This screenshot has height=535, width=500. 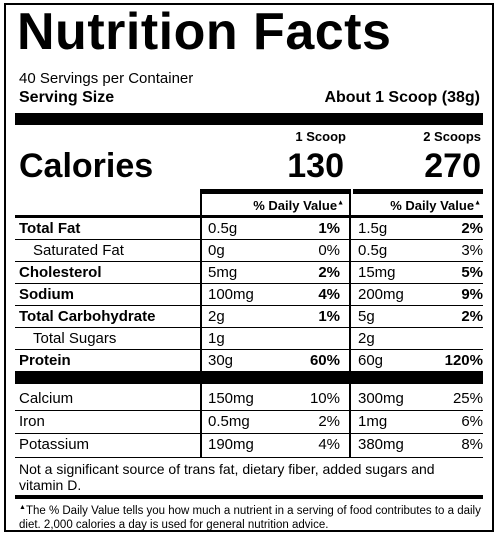 What do you see at coordinates (373, 250) in the screenshot?
I see `amount-2: 0.5g` at bounding box center [373, 250].